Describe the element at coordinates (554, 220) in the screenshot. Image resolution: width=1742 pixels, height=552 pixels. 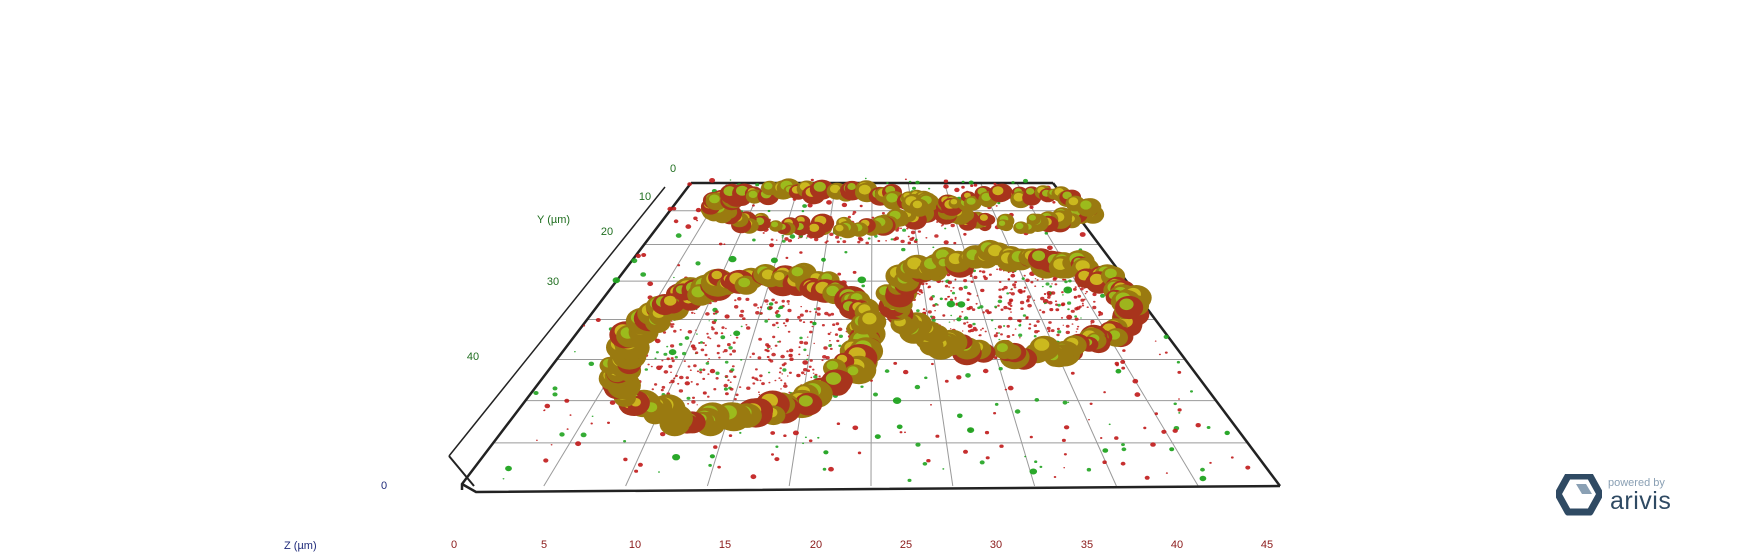
I see `y-axis-title: Y (µm)` at that location.